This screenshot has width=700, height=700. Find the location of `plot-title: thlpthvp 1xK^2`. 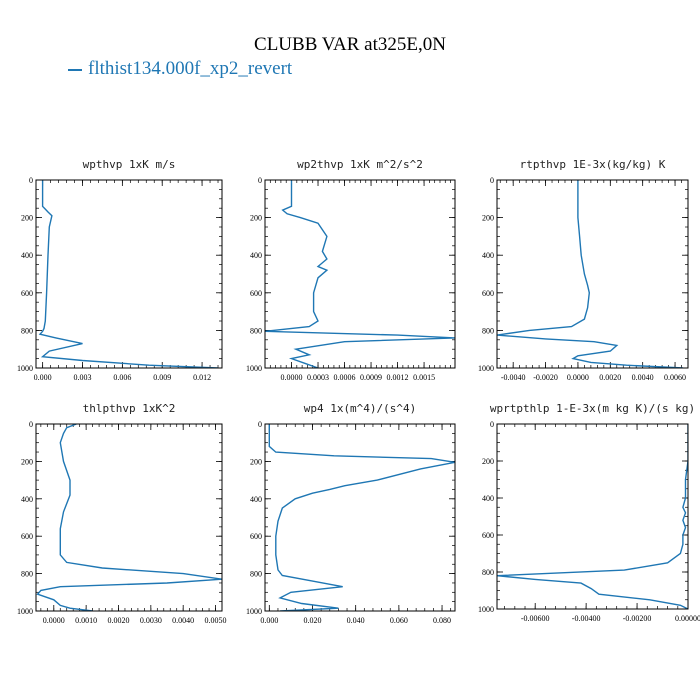

plot-title: thlpthvp 1xK^2 is located at coordinates (129, 408).